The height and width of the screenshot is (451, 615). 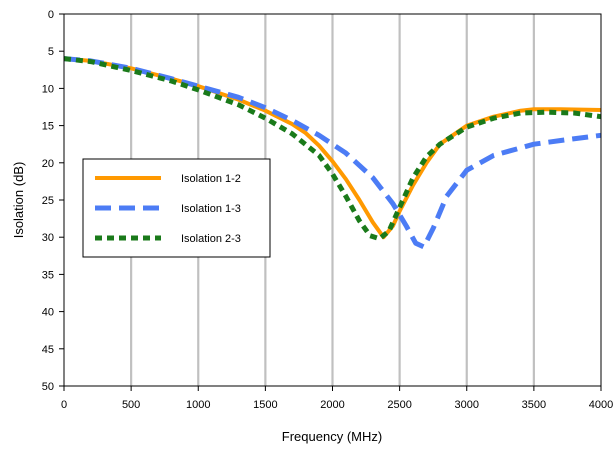 I want to click on x-tick-label: 4000, so click(x=601, y=405).